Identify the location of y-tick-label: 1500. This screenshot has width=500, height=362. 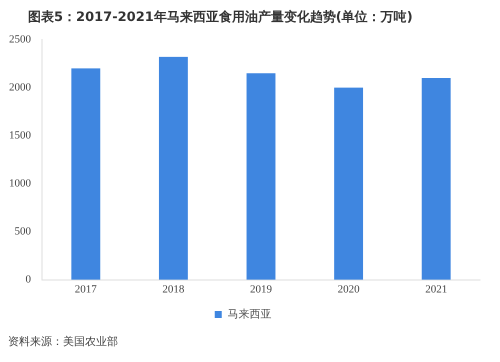
(20, 136).